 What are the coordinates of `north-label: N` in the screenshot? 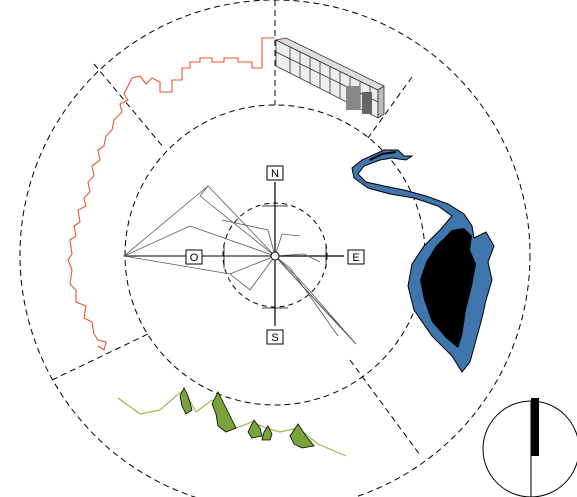 It's located at (275, 174).